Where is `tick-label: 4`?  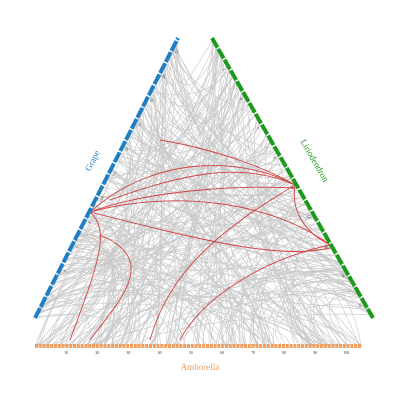 tick-label: 4 is located at coordinates (64, 271).